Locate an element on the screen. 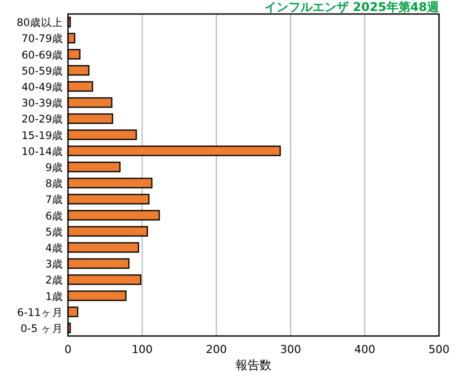 This screenshot has height=380, width=460. y-tick-label: 60-69歳 is located at coordinates (42, 55).